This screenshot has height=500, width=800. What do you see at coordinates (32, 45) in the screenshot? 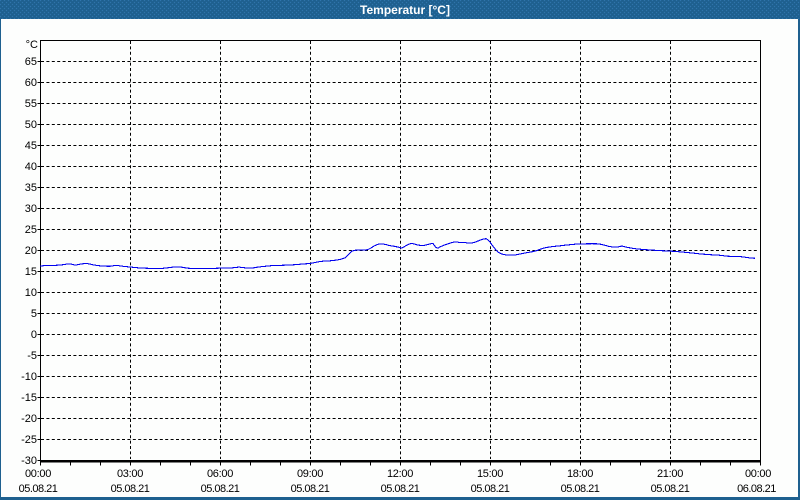
I see `svg-text: °C` at bounding box center [32, 45].